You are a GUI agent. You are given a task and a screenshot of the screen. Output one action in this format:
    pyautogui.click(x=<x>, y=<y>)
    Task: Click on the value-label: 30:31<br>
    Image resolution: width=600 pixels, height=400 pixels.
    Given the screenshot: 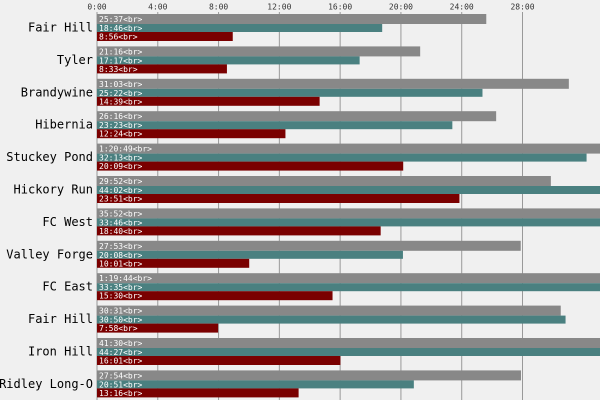 What is the action you would take?
    pyautogui.click(x=121, y=311)
    